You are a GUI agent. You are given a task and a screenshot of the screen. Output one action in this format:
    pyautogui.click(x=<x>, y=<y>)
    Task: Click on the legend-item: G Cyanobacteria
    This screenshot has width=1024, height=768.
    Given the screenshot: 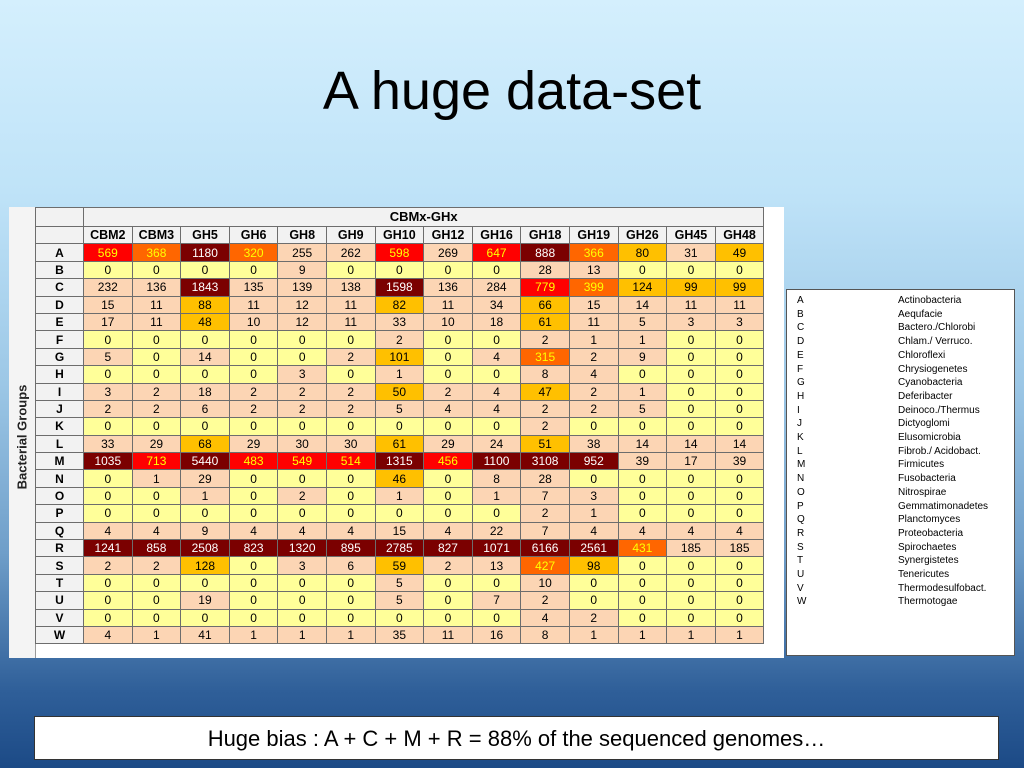 What is the action you would take?
    pyautogui.click(x=901, y=384)
    